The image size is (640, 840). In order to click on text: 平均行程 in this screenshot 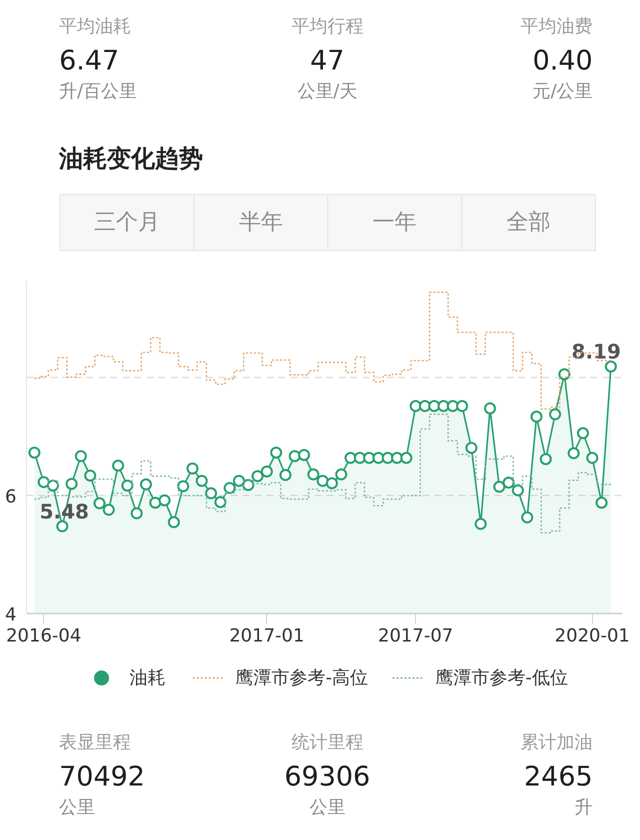, I will do `click(327, 26)`.